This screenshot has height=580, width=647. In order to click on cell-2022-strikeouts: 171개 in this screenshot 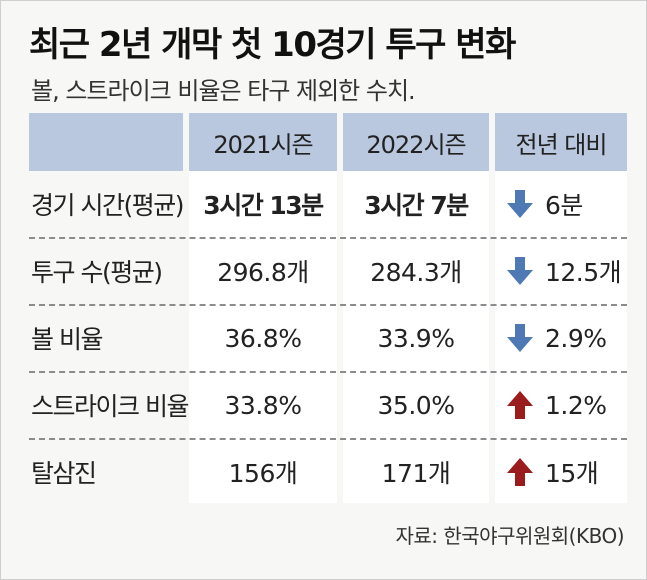, I will do `click(416, 473)`.